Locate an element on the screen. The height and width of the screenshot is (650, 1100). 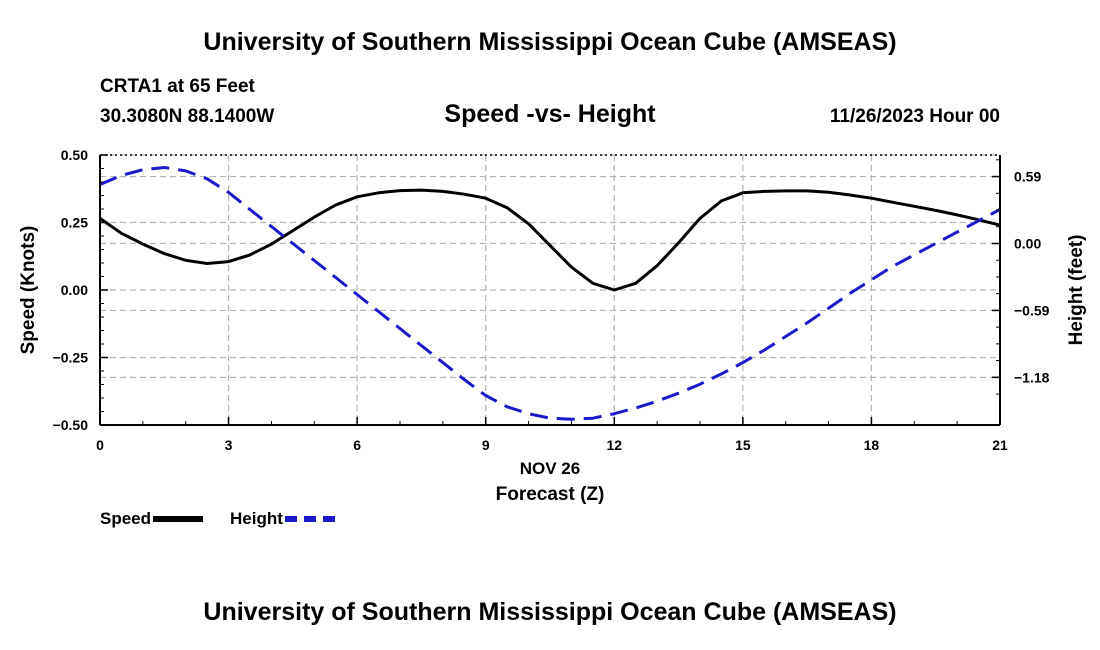
forecast-datetime: 11/26/2023 Hour 00 is located at coordinates (914, 116).